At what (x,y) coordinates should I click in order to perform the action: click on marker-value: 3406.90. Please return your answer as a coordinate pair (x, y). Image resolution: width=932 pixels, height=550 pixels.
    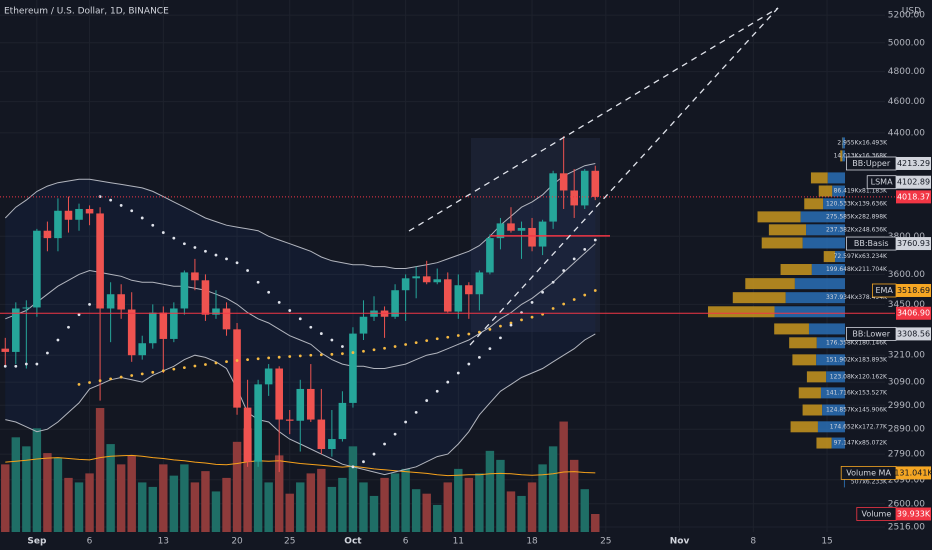
    Looking at the image, I should click on (913, 313).